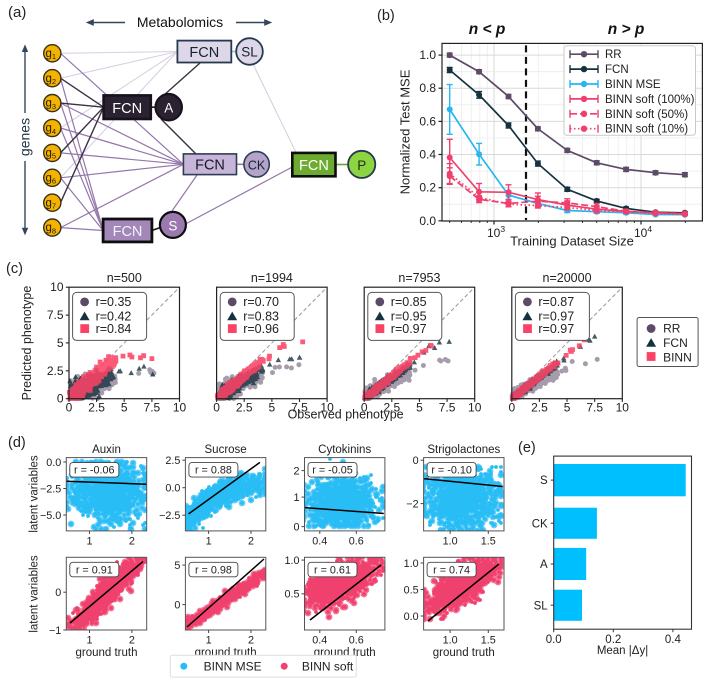  What do you see at coordinates (17, 443) in the screenshot?
I see `svg-text: (d)` at bounding box center [17, 443].